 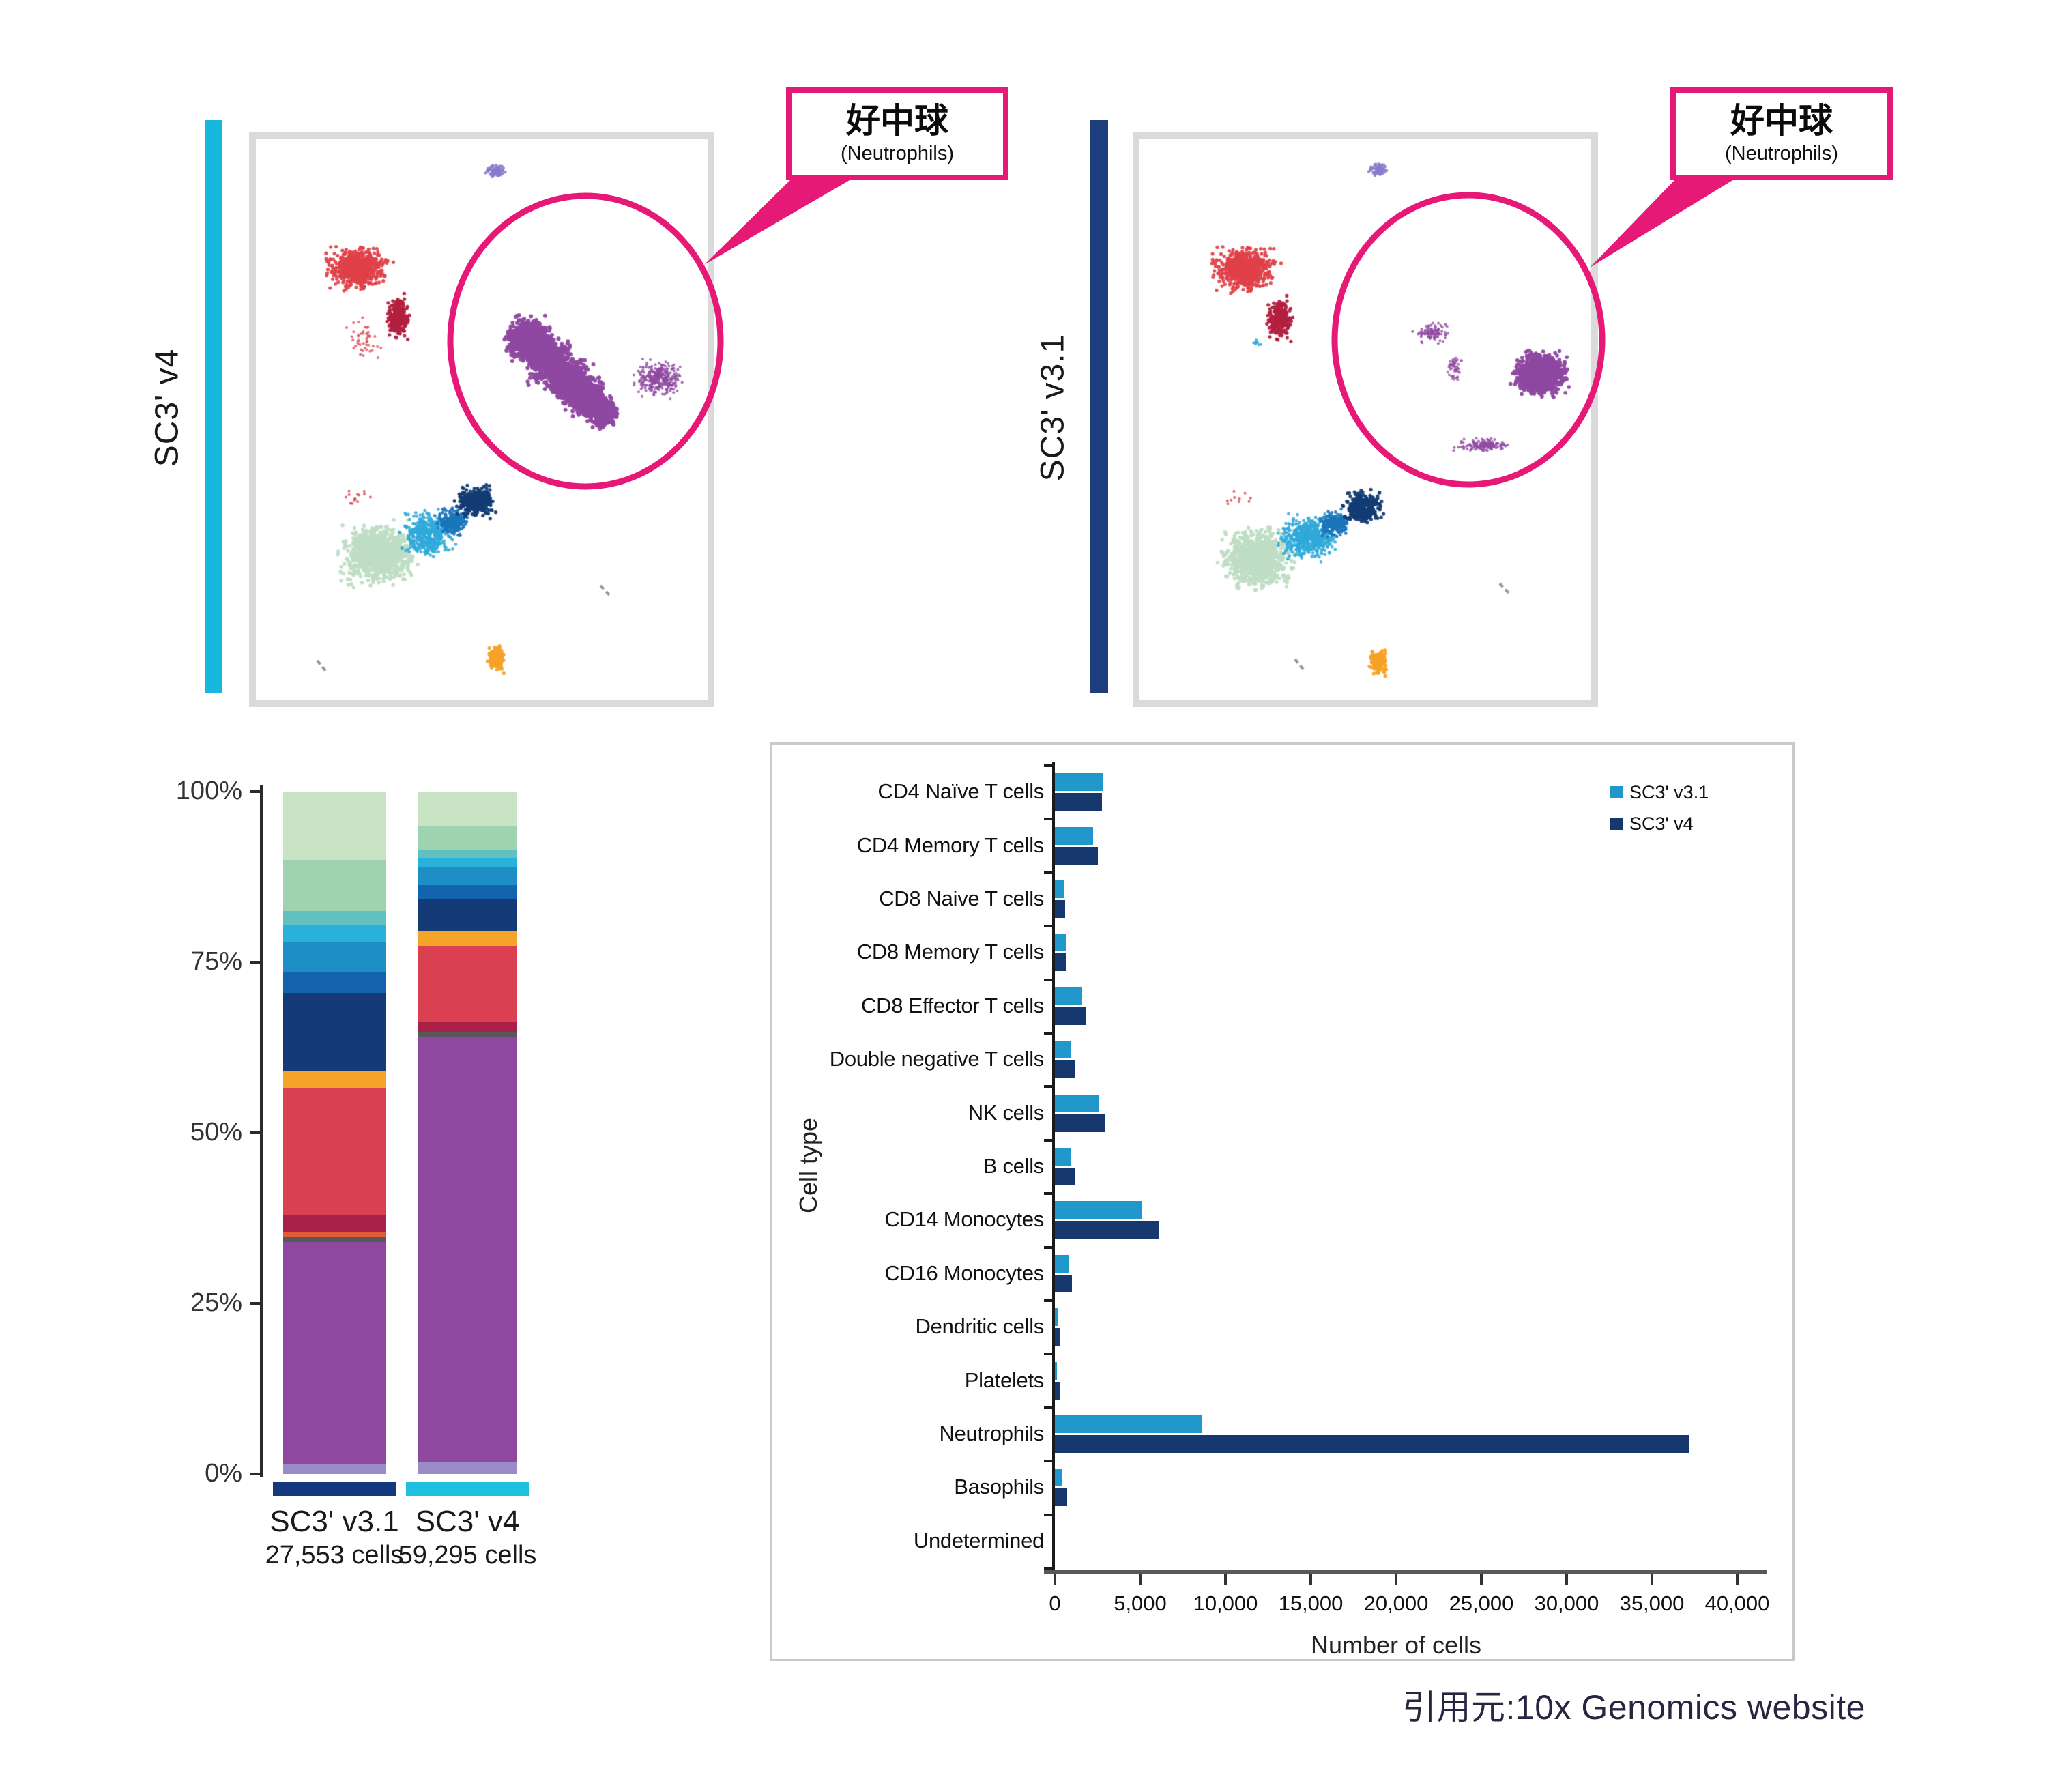 What do you see at coordinates (1140, 1603) in the screenshot?
I see `x-tick-label: 5,000` at bounding box center [1140, 1603].